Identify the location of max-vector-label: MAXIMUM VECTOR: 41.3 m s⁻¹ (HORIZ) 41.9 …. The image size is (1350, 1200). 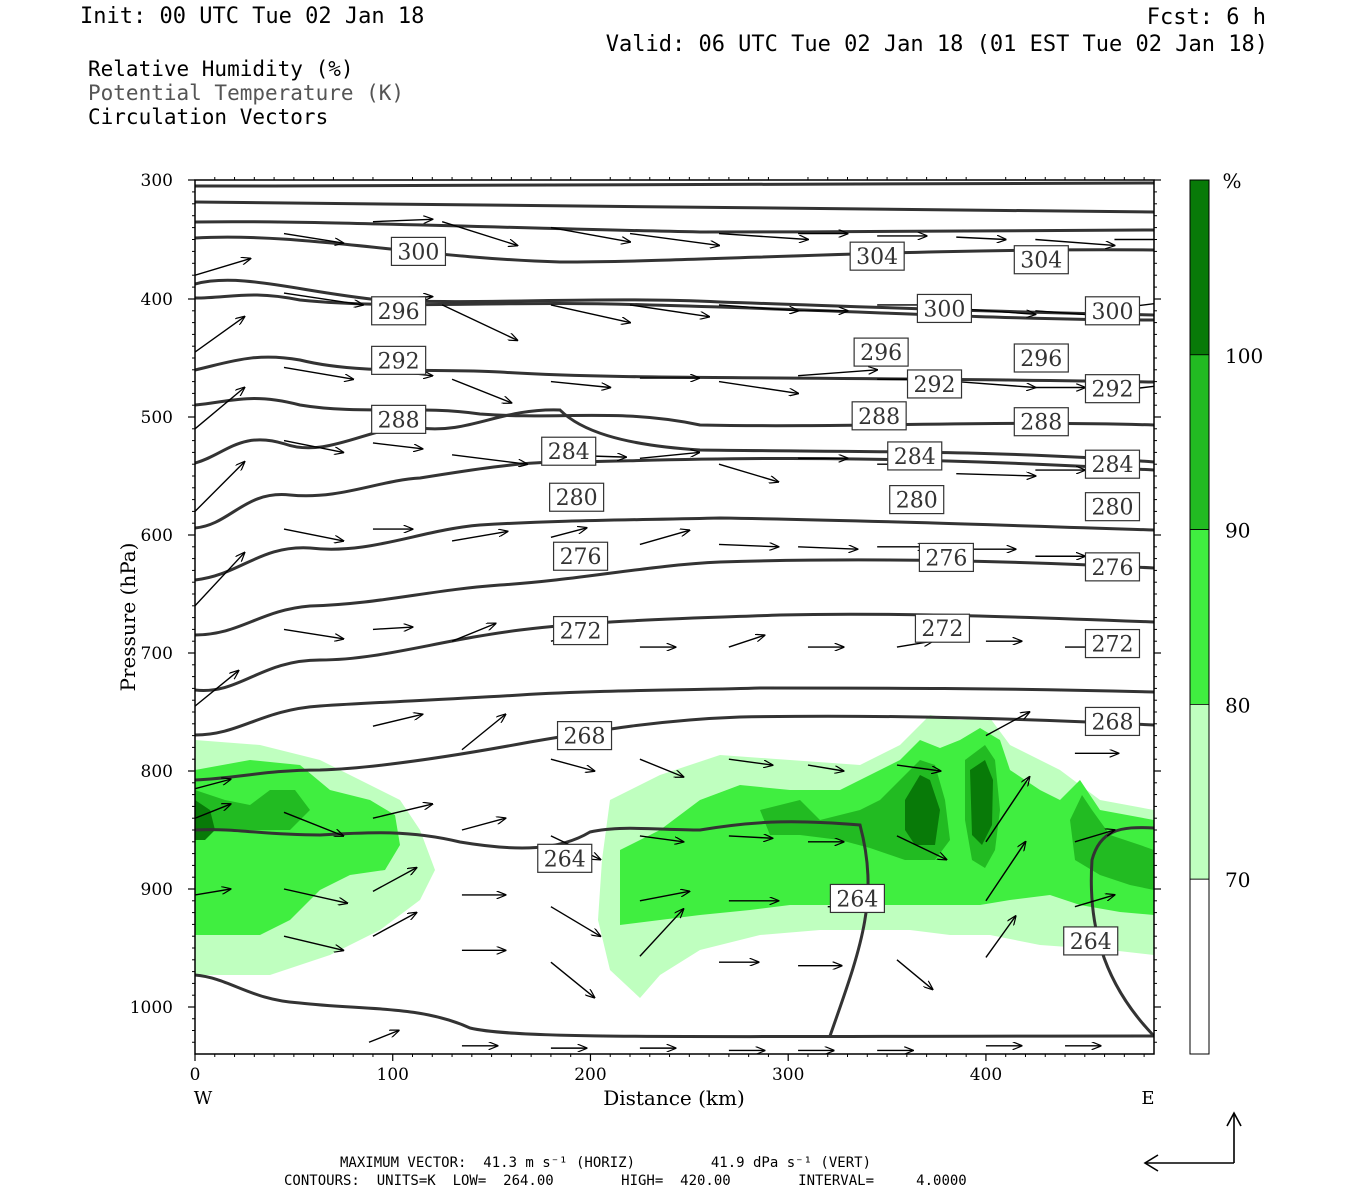
(606, 1163).